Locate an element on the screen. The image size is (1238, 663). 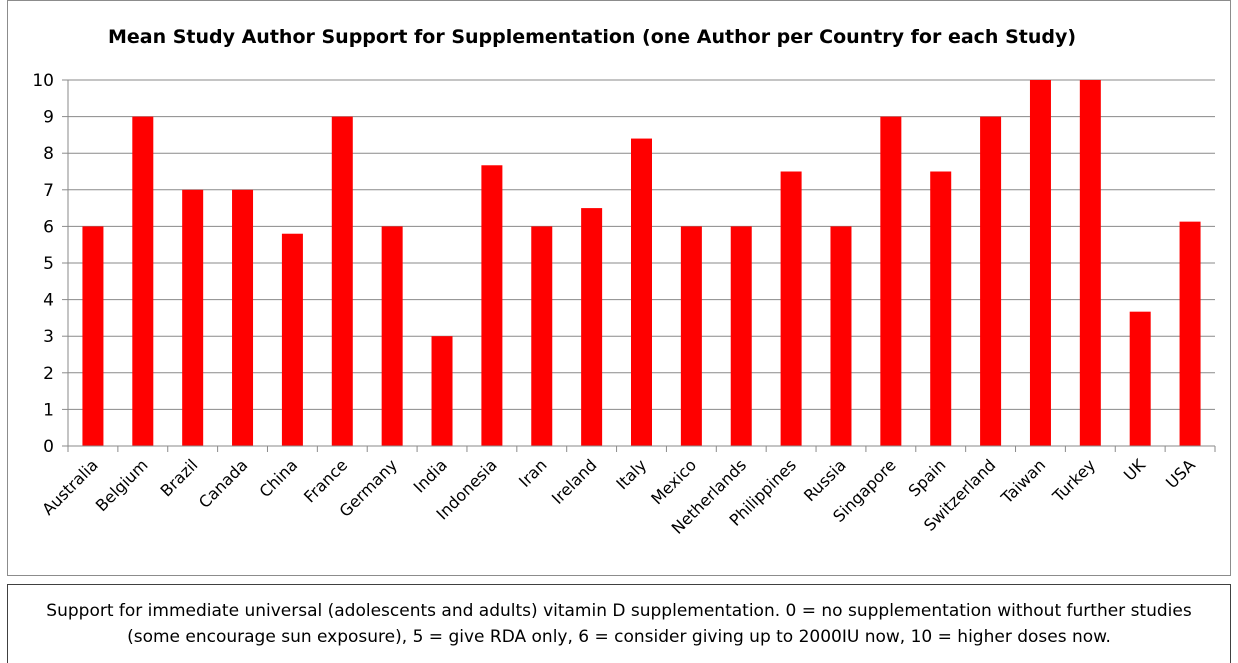
x-tick-label: Italy is located at coordinates (631, 474).